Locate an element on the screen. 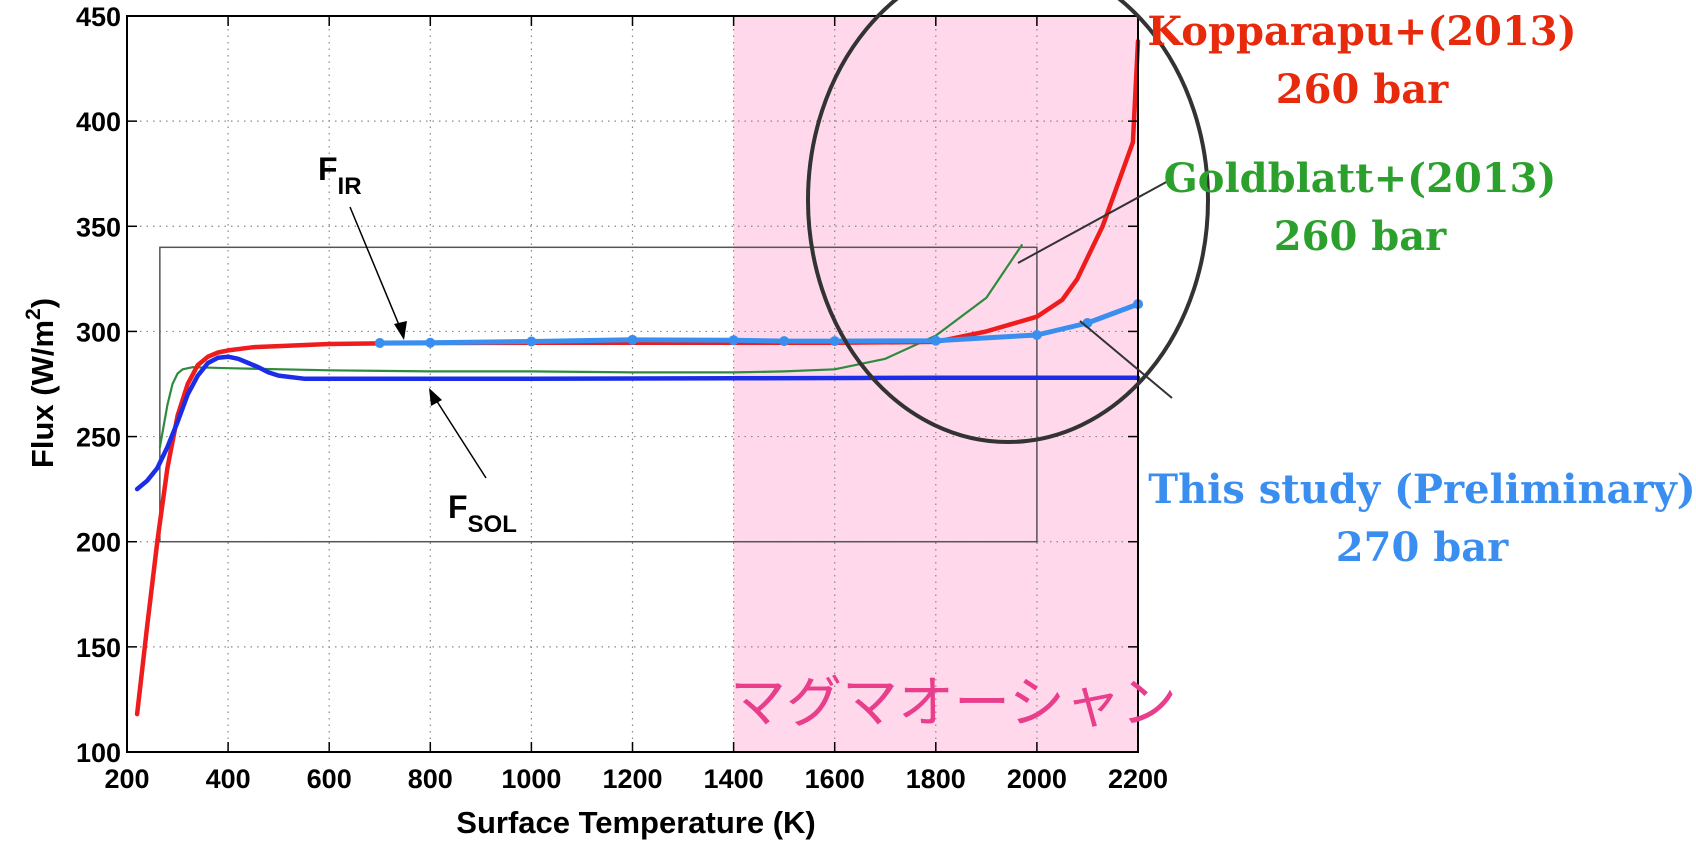 The width and height of the screenshot is (1696, 842). legend-goldblatt-line2: 260 bar is located at coordinates (1360, 236).